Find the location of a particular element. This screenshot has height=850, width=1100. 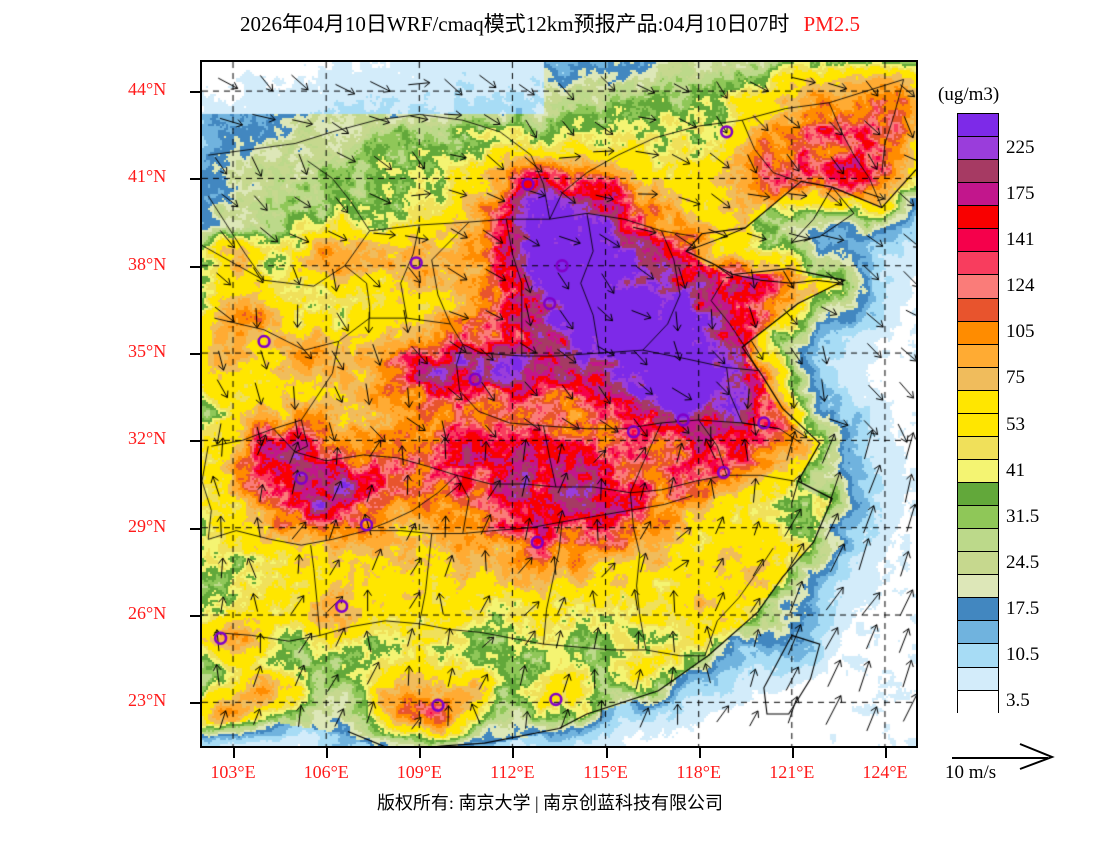

colorbar-tick-label: 225 is located at coordinates (1020, 147).